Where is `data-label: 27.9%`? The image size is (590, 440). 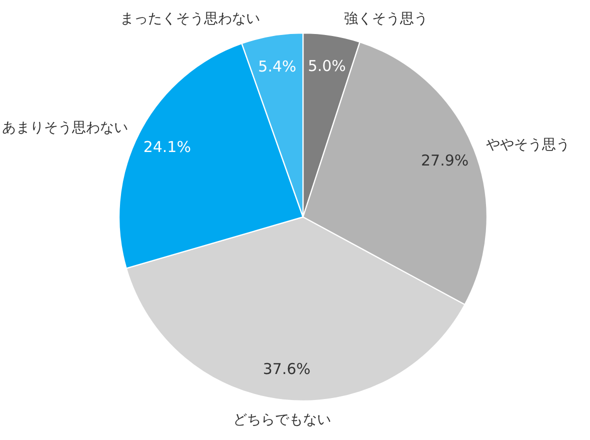 data-label: 27.9% is located at coordinates (444, 160).